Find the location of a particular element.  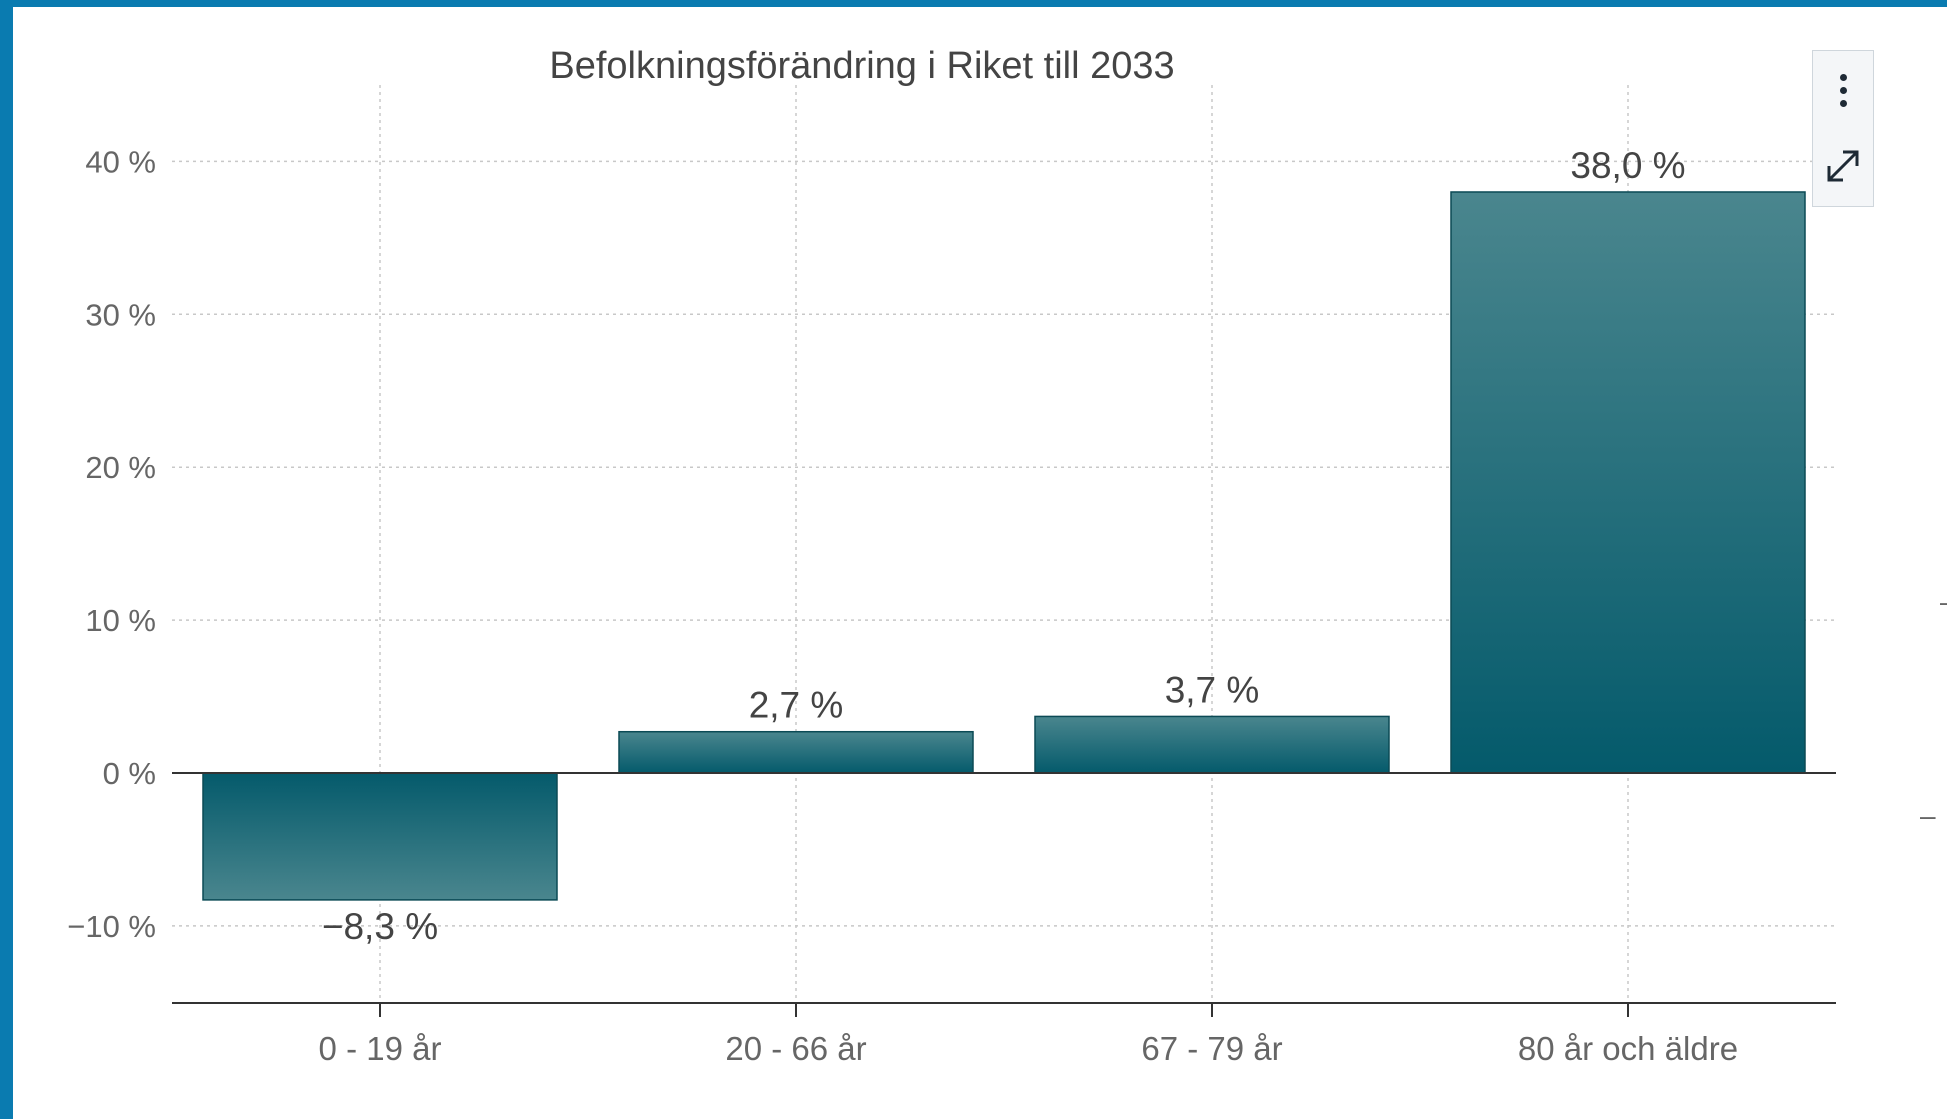

expand-button is located at coordinates (1843, 166).